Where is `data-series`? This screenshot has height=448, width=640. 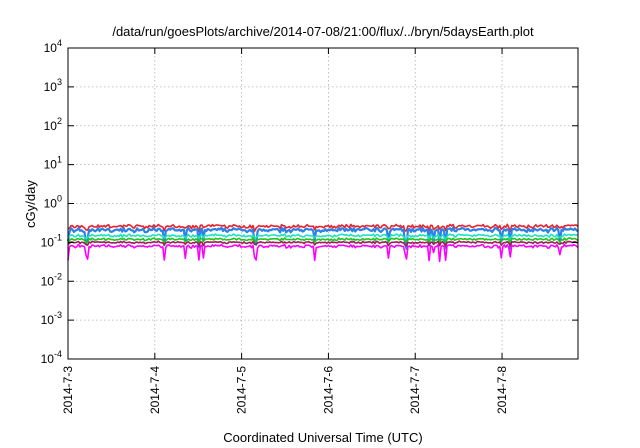
data-series is located at coordinates (322, 243).